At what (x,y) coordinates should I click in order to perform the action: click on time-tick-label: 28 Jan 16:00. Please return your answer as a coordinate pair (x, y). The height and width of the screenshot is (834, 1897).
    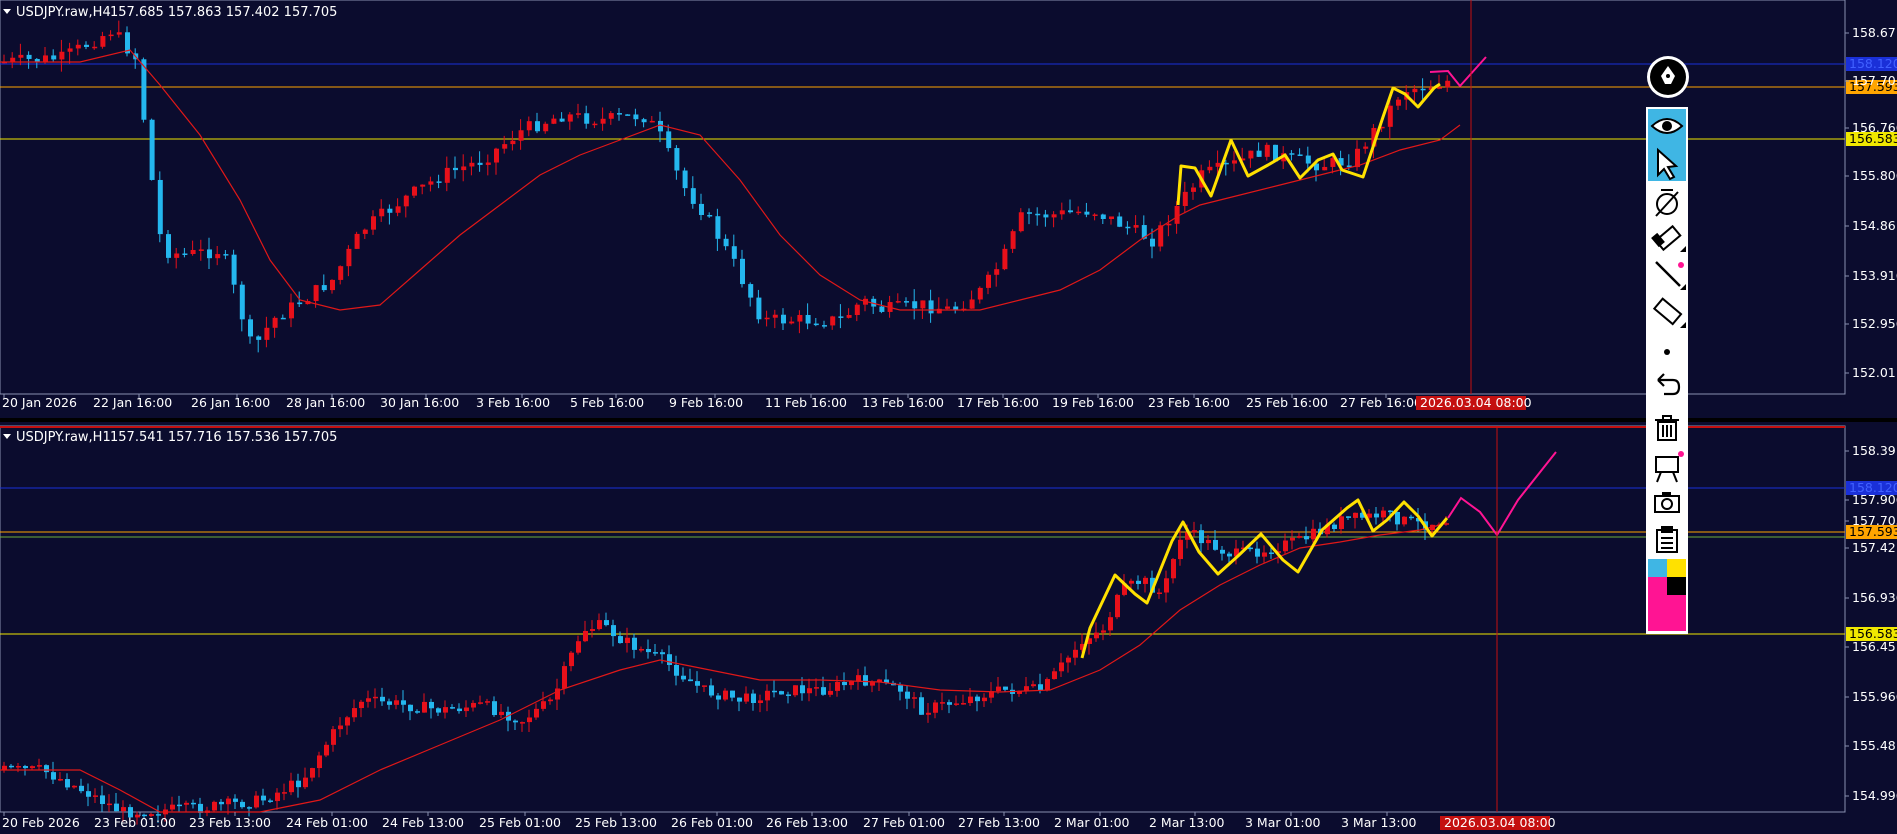
    Looking at the image, I should click on (325, 402).